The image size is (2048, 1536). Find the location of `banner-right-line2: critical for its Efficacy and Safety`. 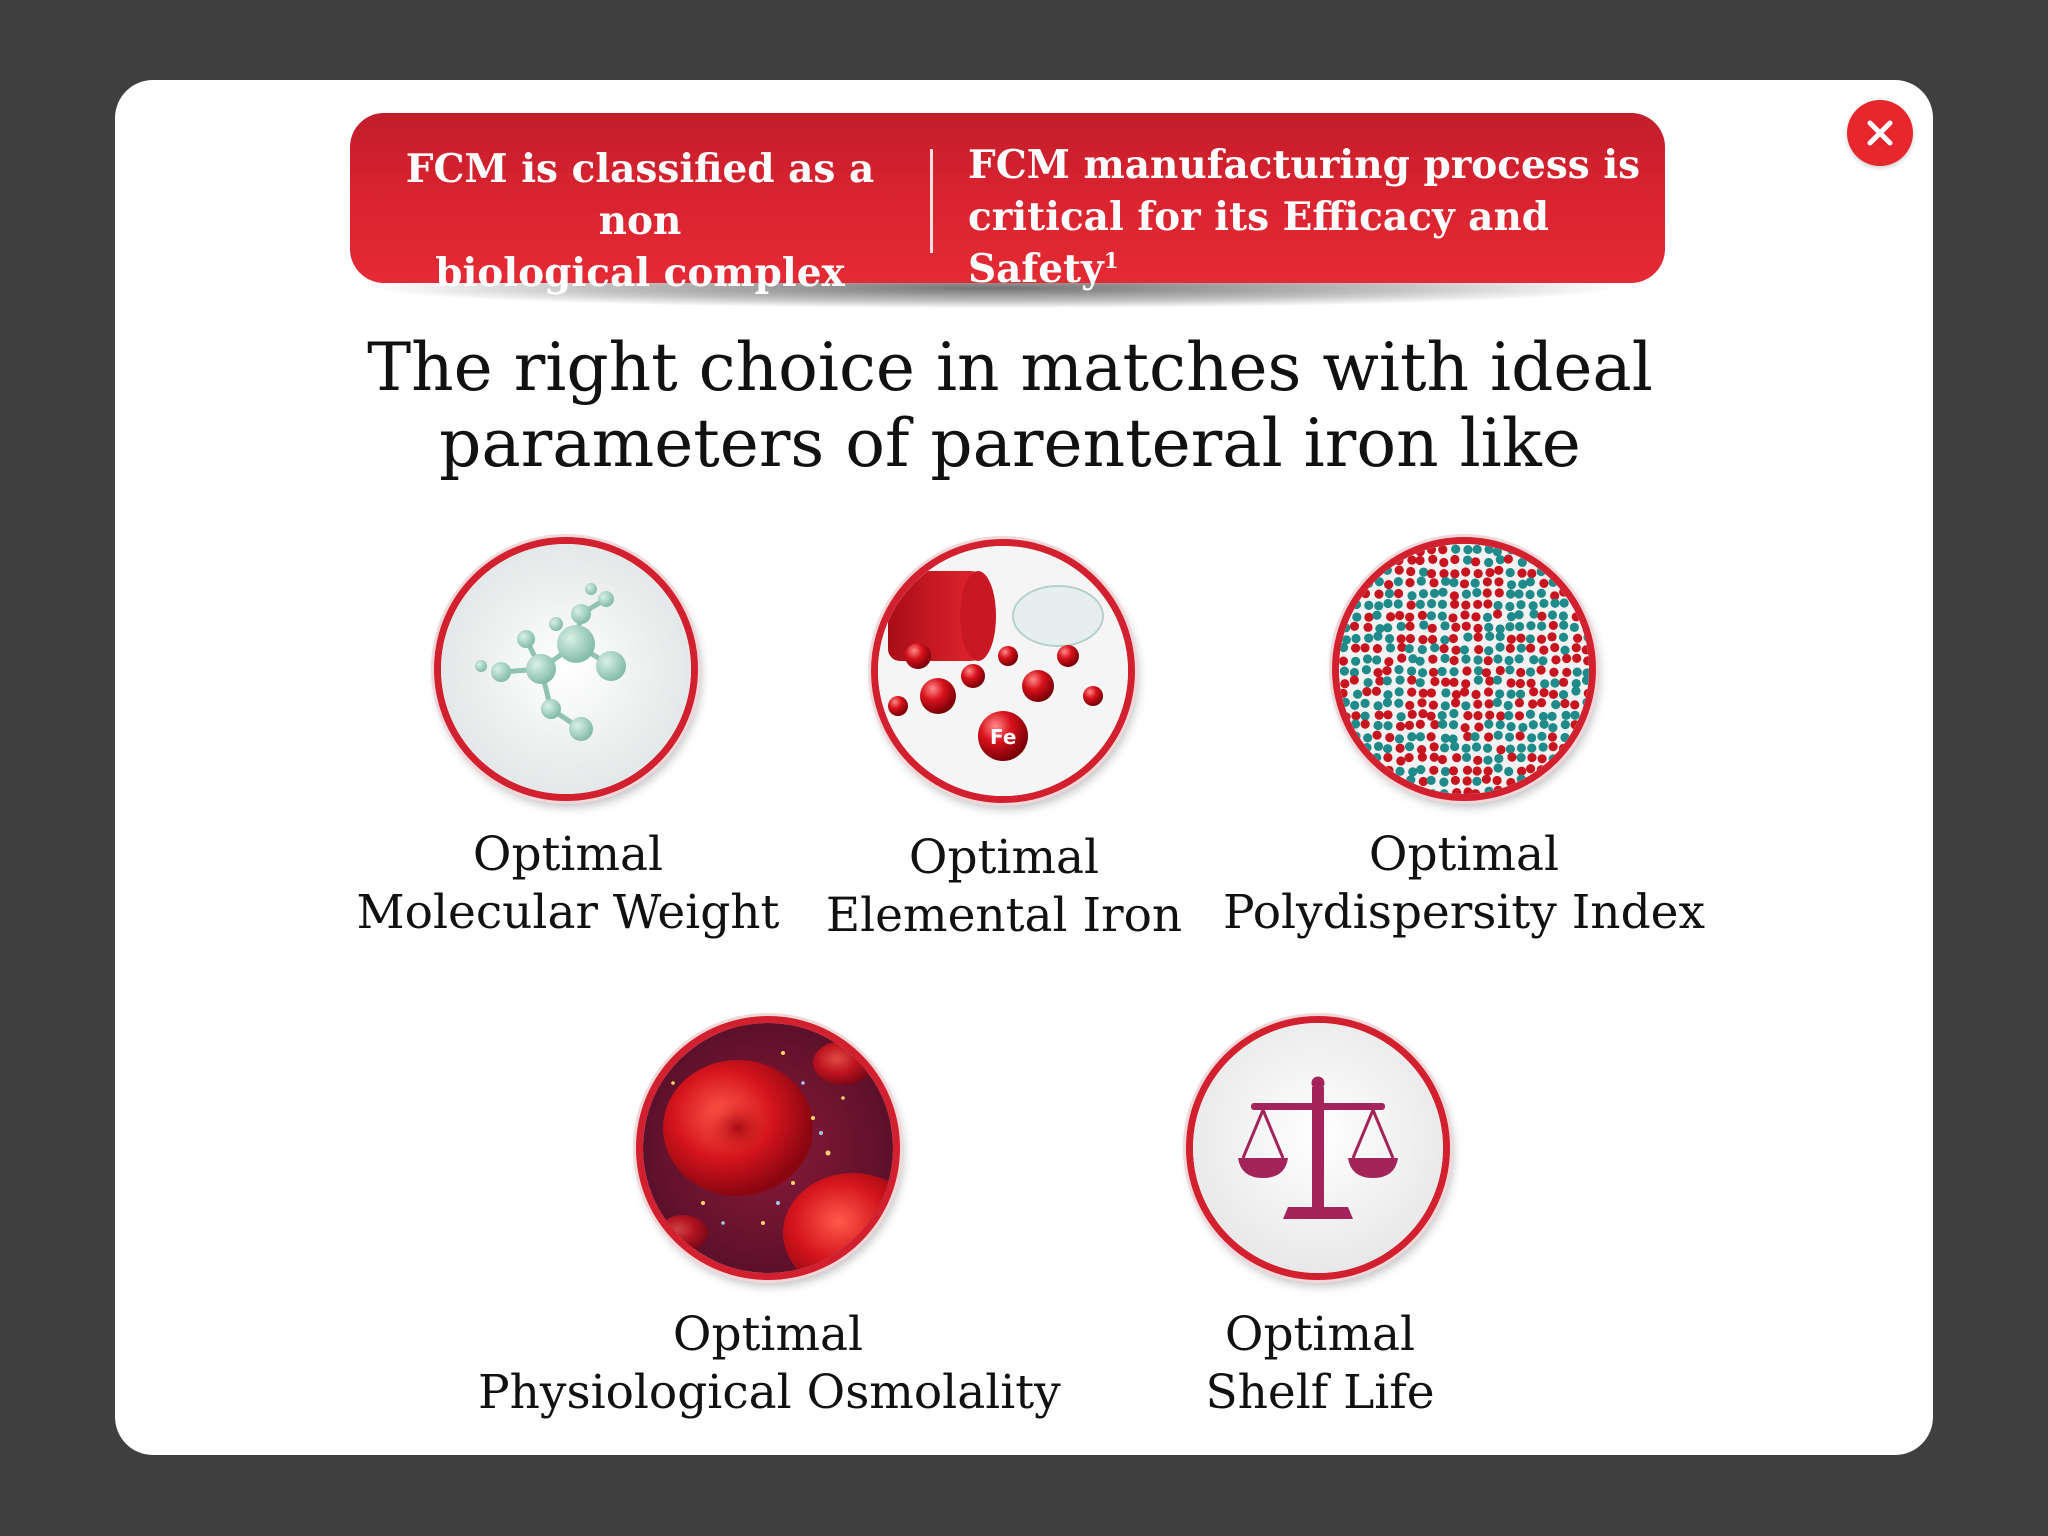

banner-right-line2: critical for its Efficacy and Safety is located at coordinates (1259, 243).